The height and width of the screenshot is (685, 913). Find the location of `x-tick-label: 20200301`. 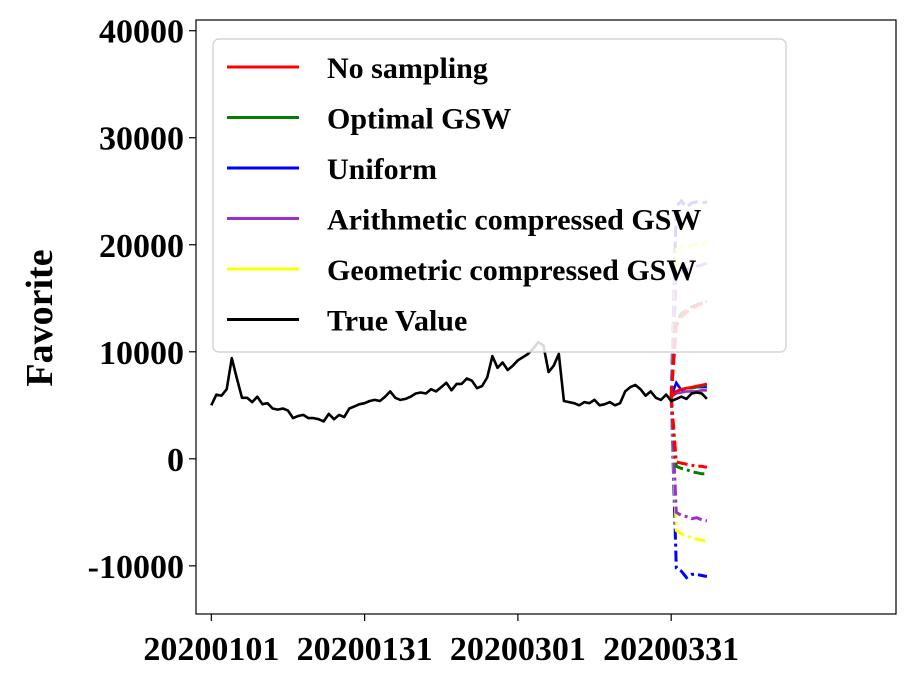

x-tick-label: 20200301 is located at coordinates (518, 649).